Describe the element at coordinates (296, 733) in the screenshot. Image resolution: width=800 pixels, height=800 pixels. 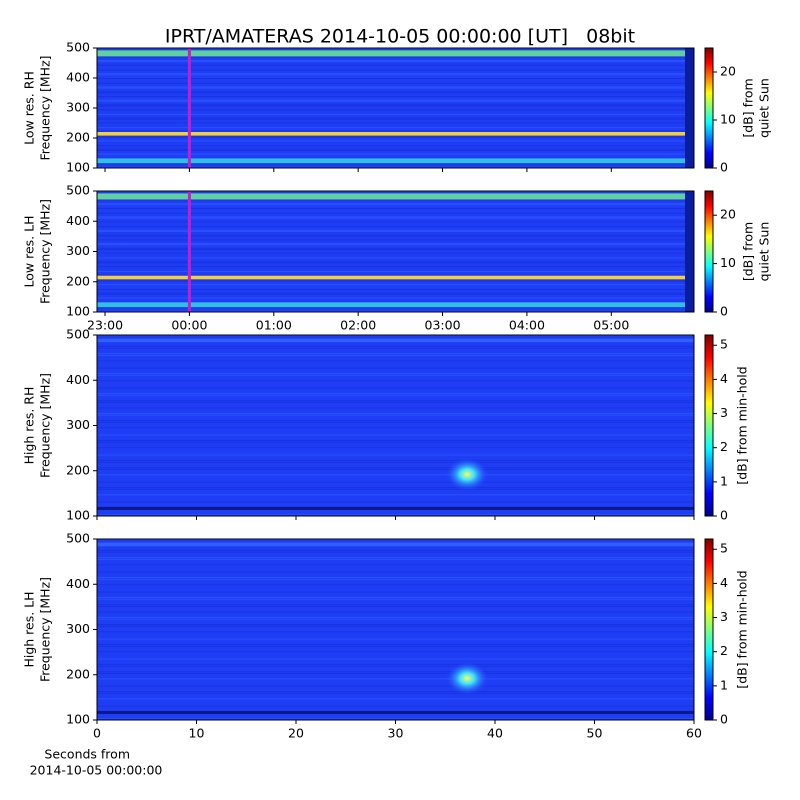
I see `x-tick-label: 20` at that location.